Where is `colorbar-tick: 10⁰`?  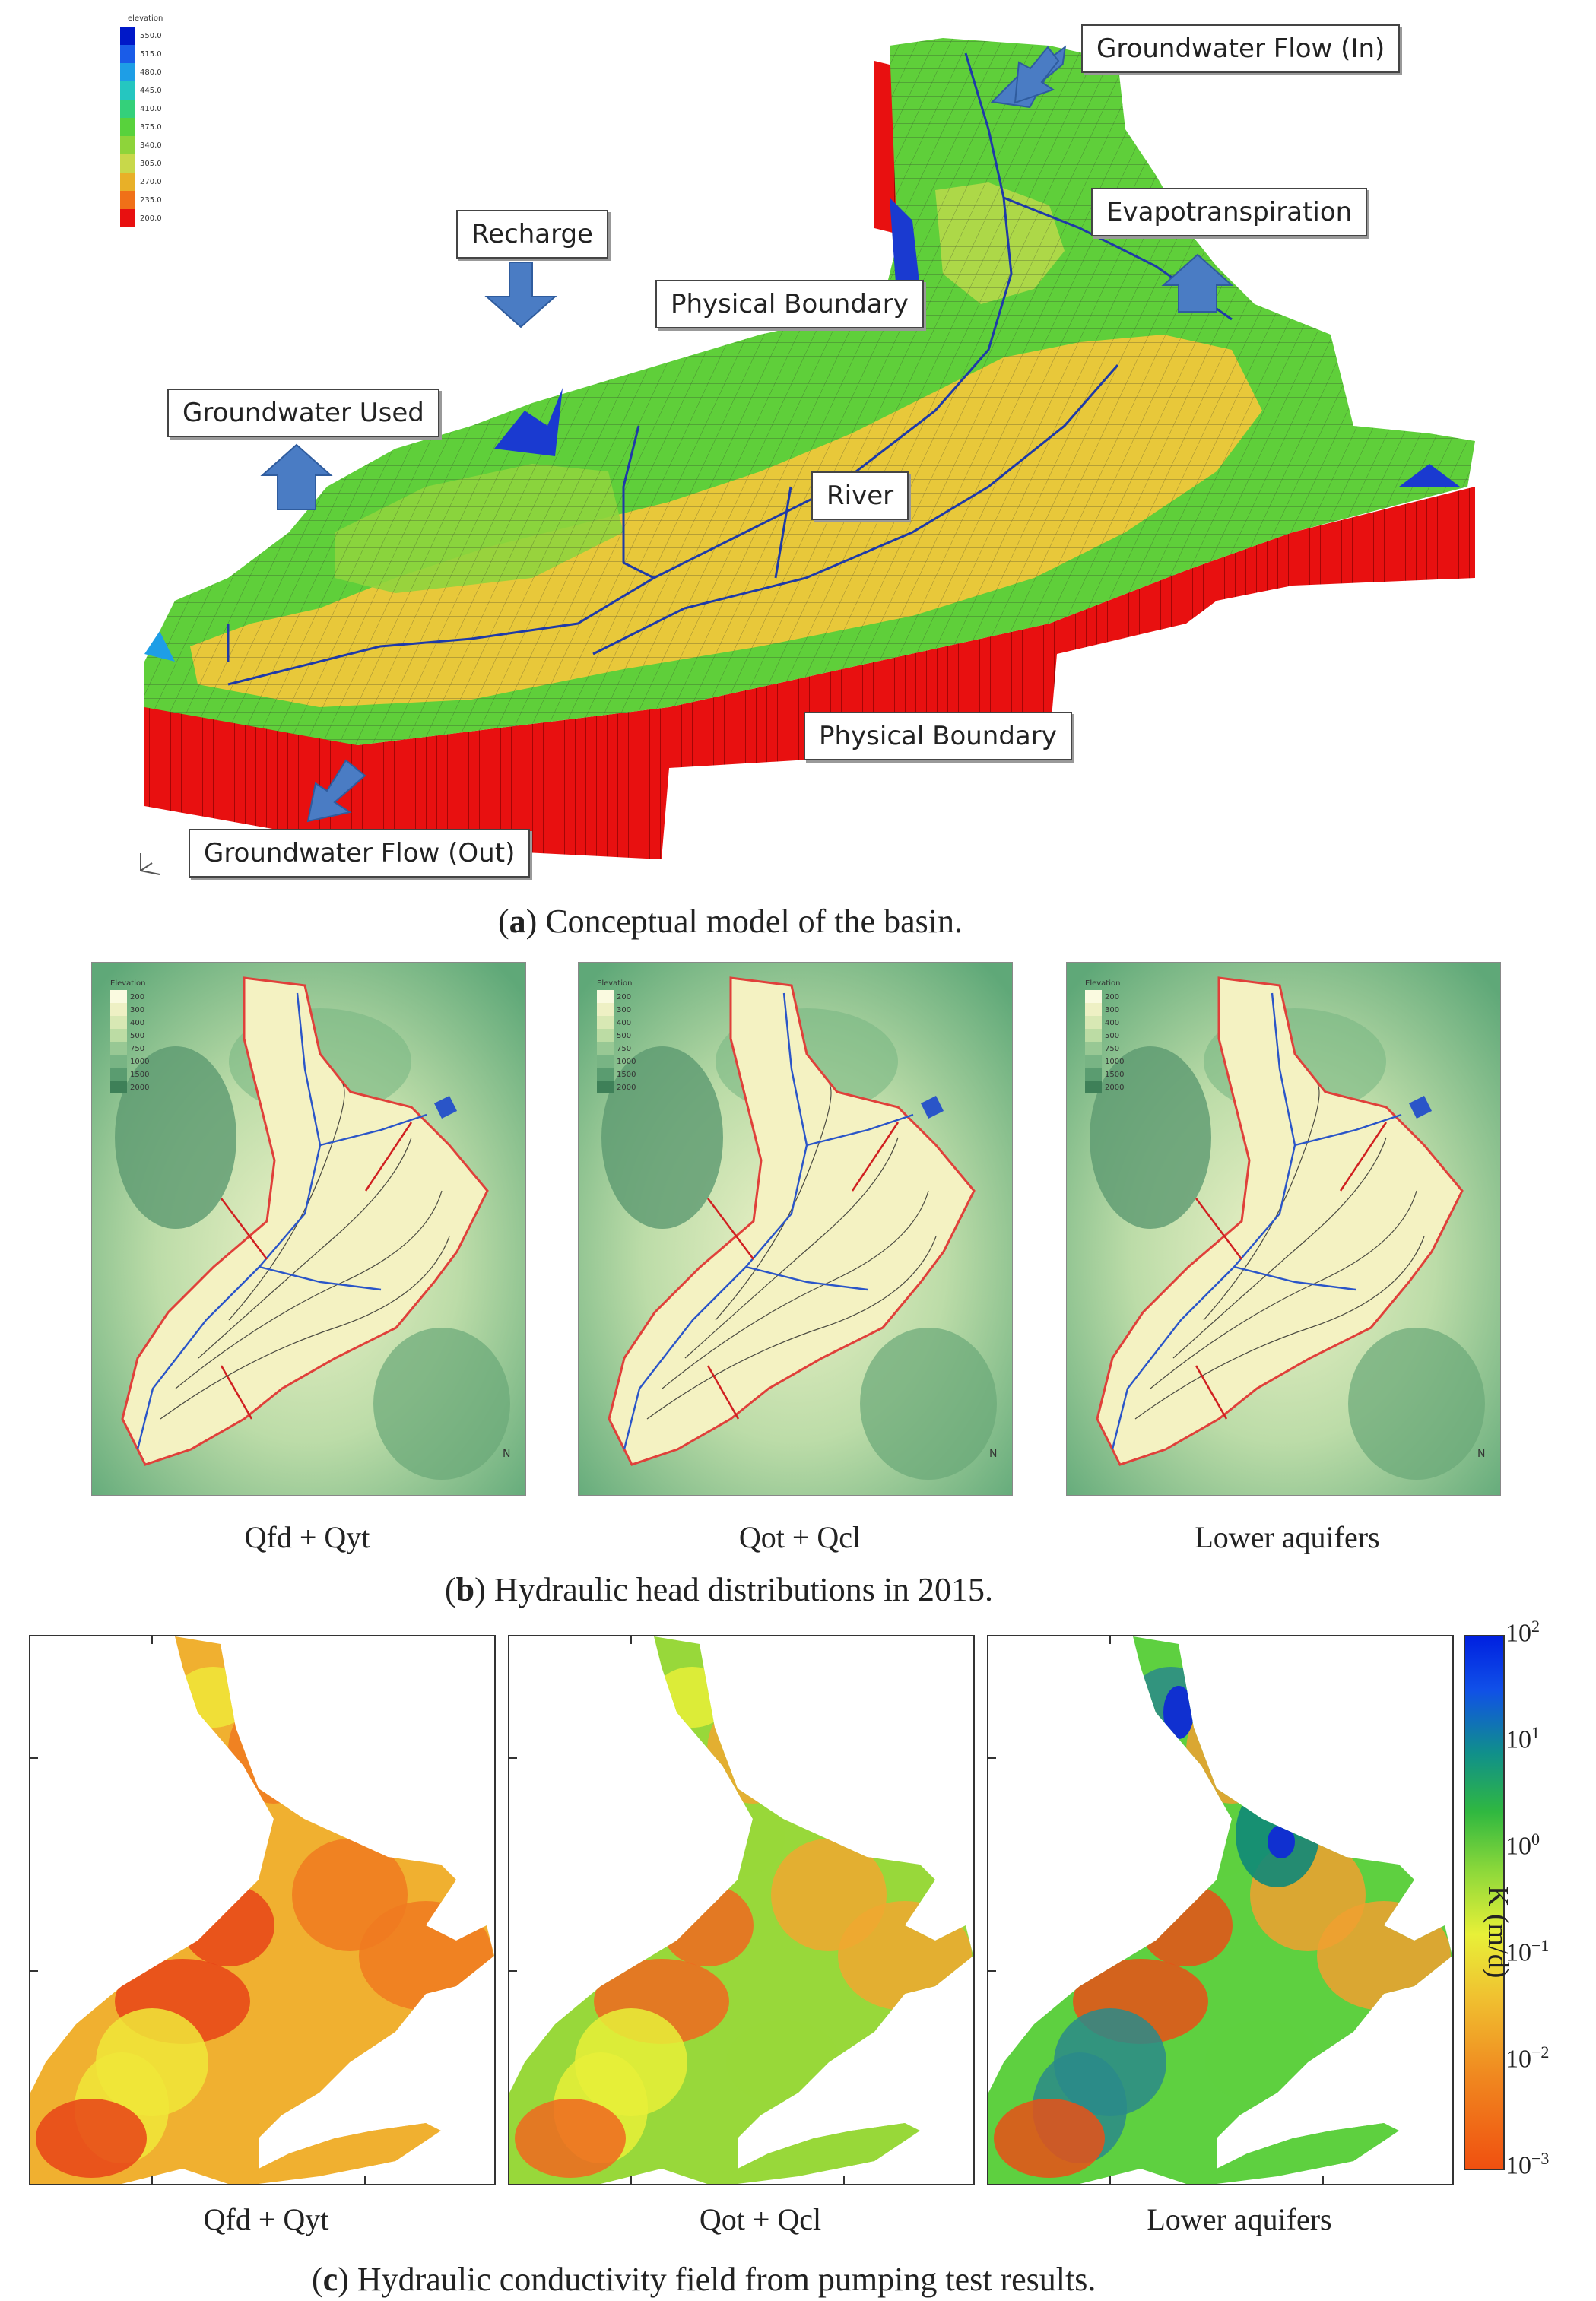 colorbar-tick: 10⁰ is located at coordinates (1523, 1845).